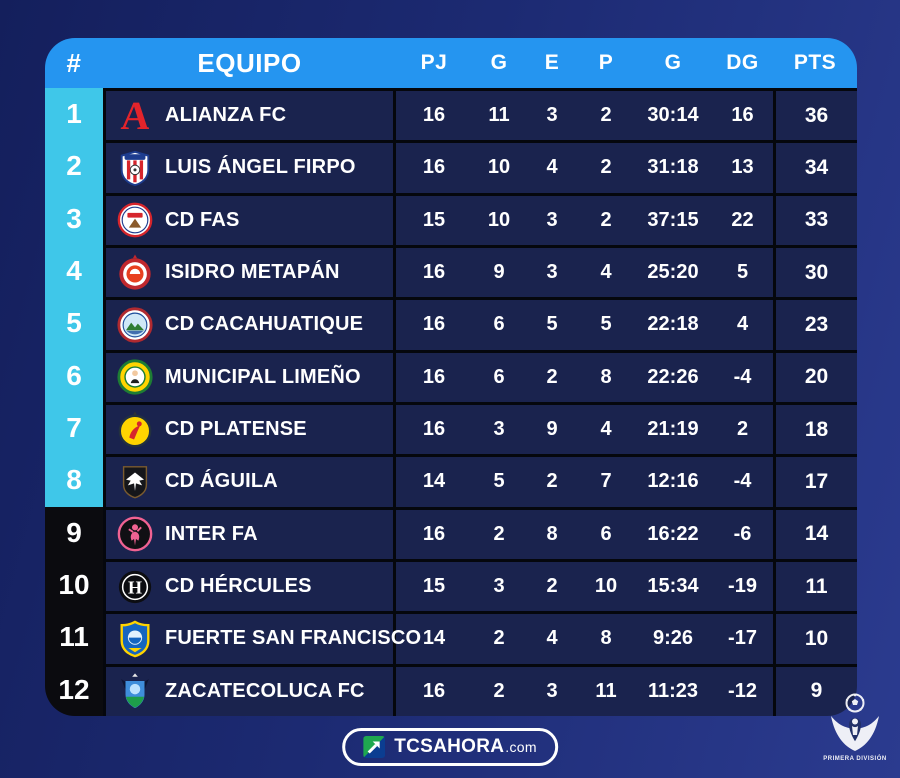 Image resolution: width=900 pixels, height=778 pixels. I want to click on position-cell: 10, so click(74, 585).